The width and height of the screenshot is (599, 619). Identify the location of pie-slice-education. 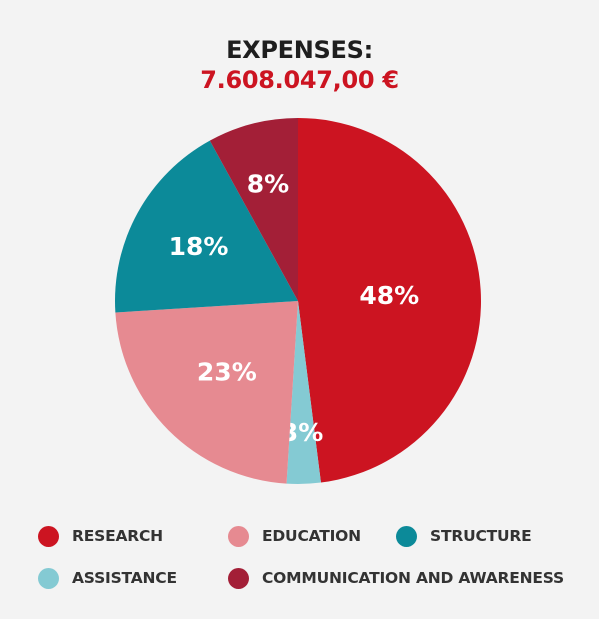
(206, 392).